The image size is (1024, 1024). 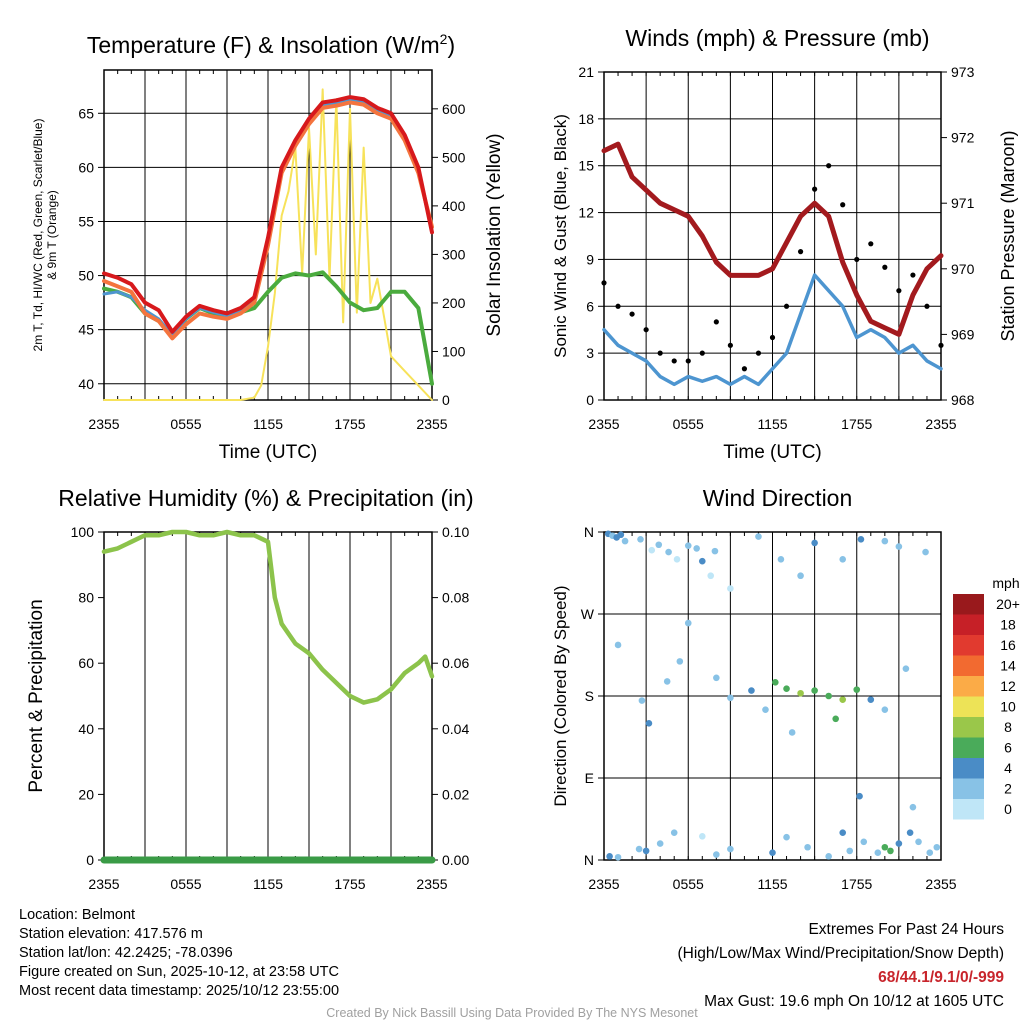 I want to click on temp-xtick-label: 1155, so click(x=268, y=424).